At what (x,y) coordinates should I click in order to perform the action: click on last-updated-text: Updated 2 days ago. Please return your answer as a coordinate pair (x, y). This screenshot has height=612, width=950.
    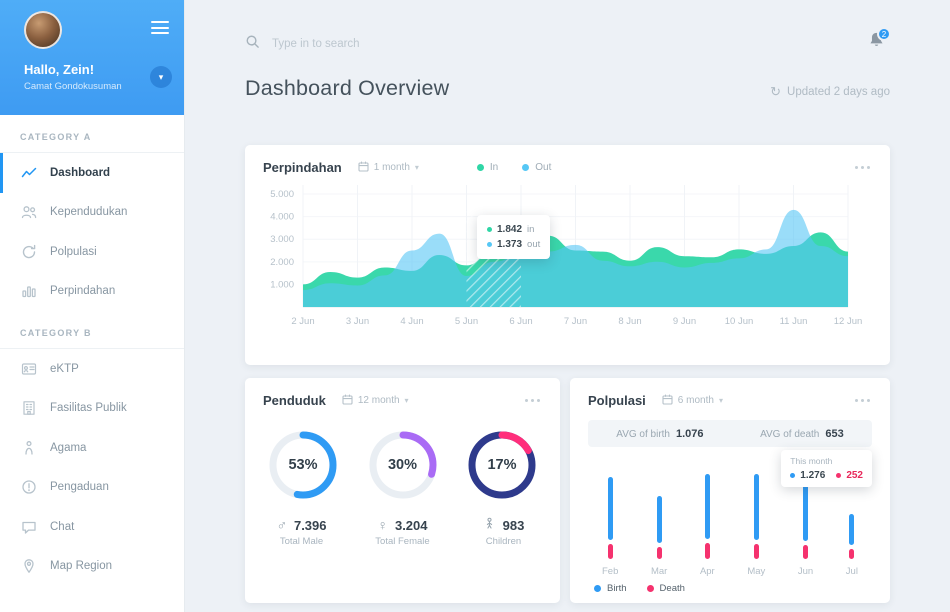
    Looking at the image, I should click on (838, 92).